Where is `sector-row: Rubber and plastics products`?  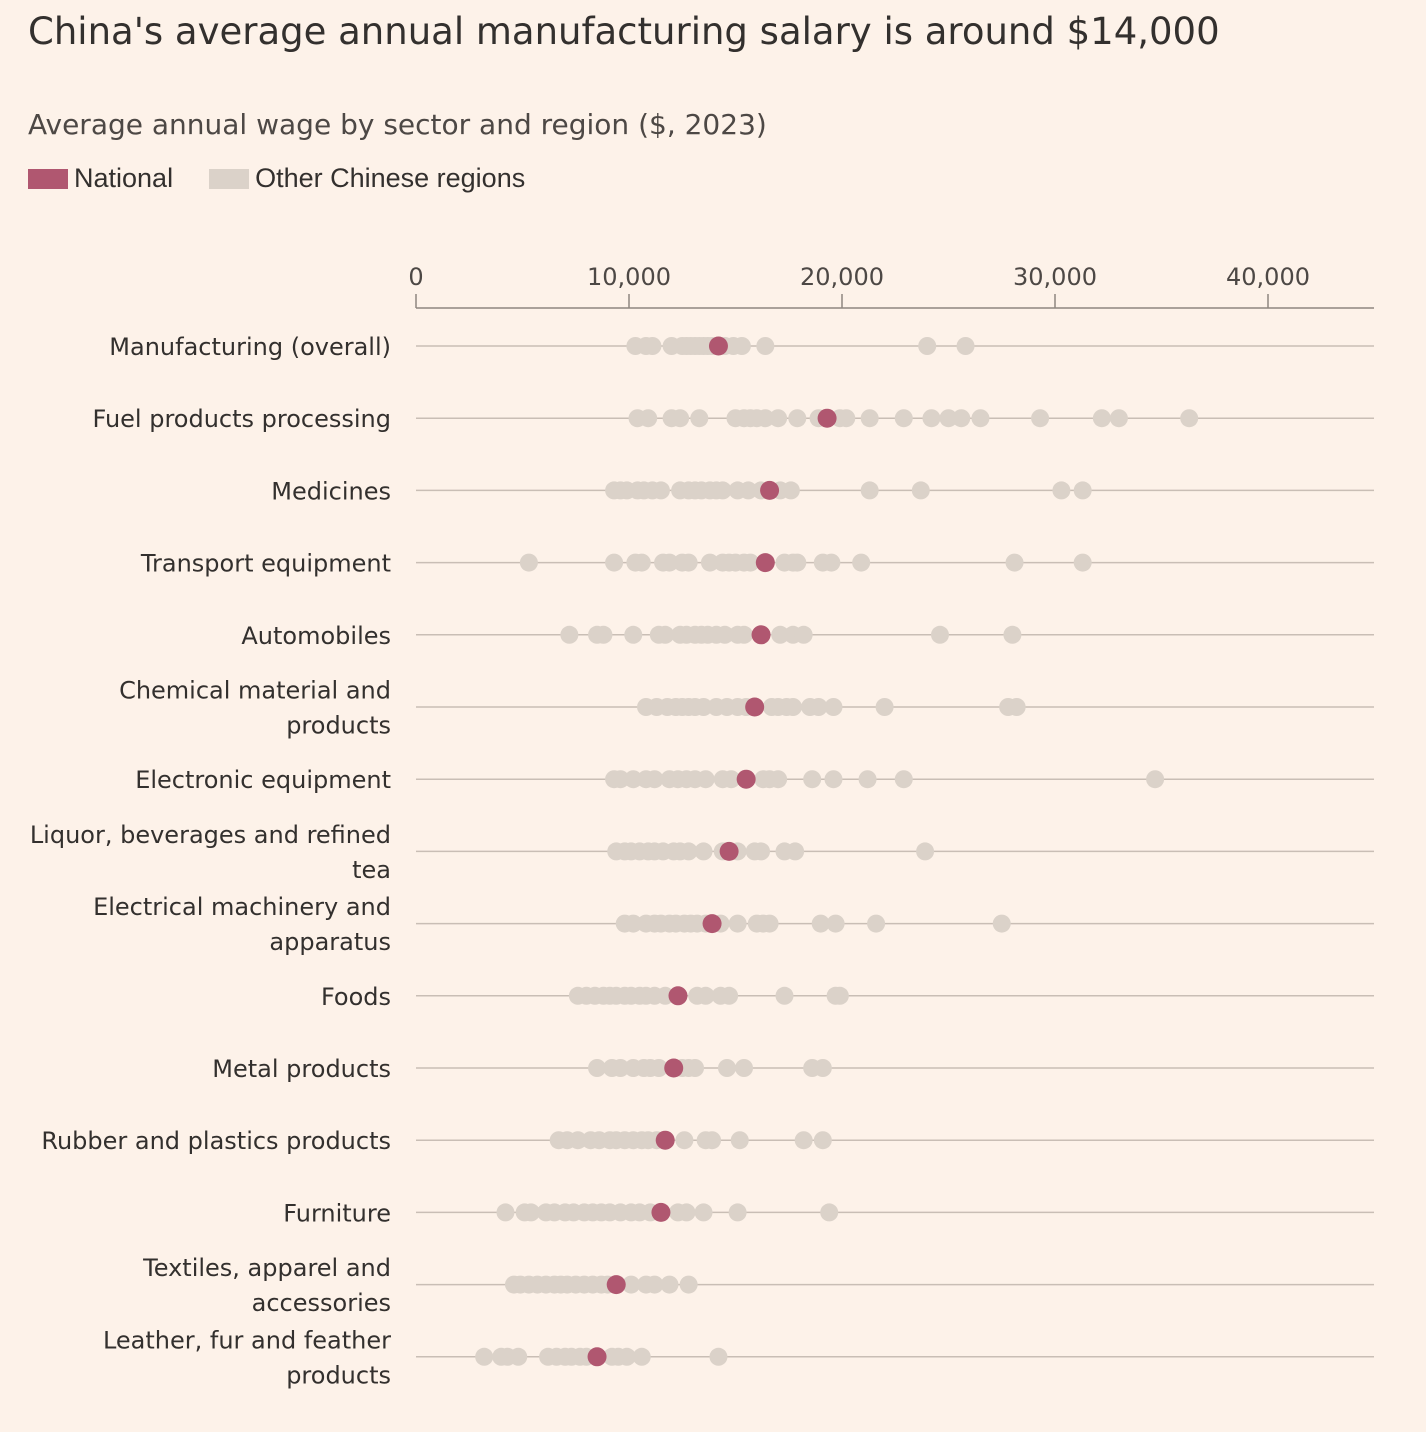
sector-row: Rubber and plastics products is located at coordinates (707, 1141).